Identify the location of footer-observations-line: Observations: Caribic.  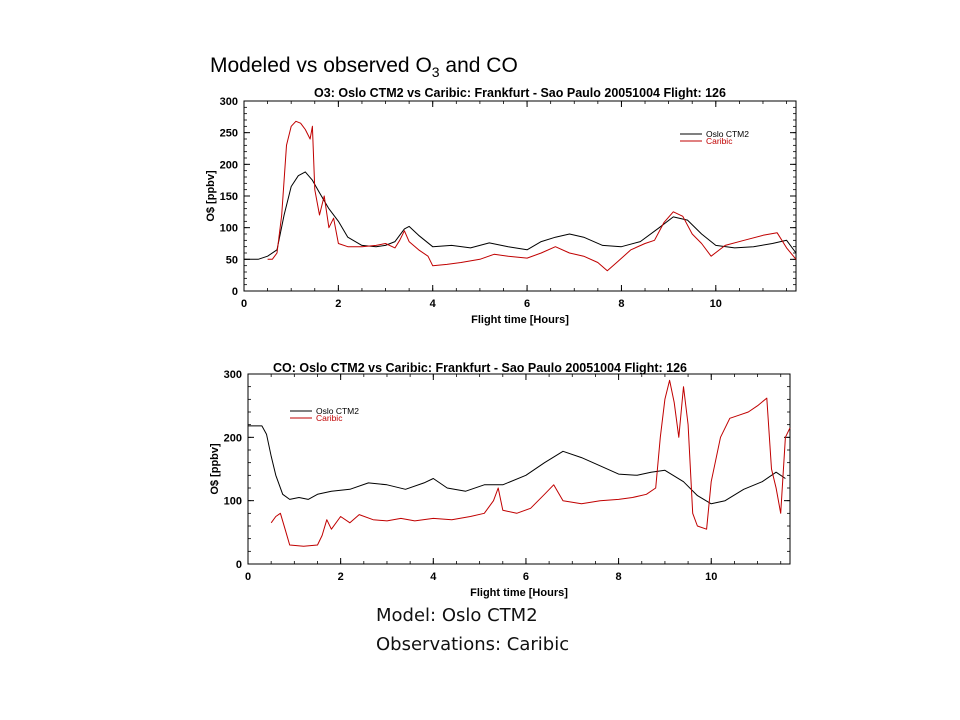
(473, 644).